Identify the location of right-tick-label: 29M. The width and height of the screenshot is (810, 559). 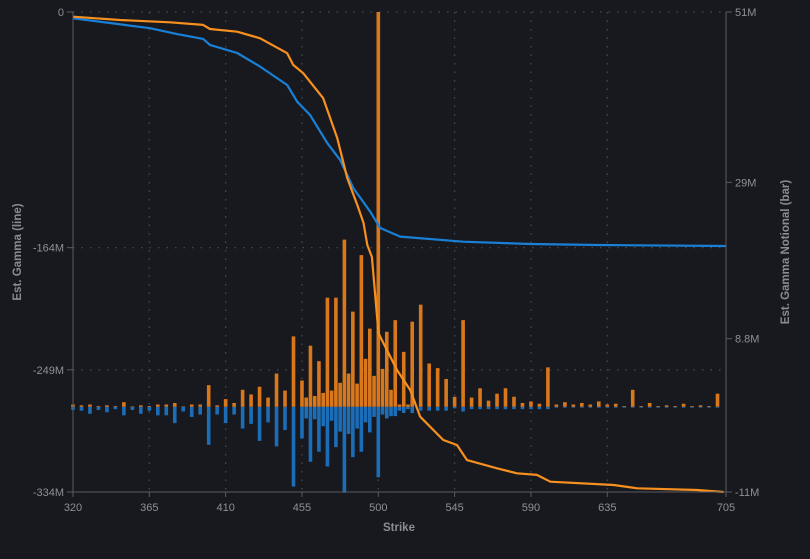
(745, 183).